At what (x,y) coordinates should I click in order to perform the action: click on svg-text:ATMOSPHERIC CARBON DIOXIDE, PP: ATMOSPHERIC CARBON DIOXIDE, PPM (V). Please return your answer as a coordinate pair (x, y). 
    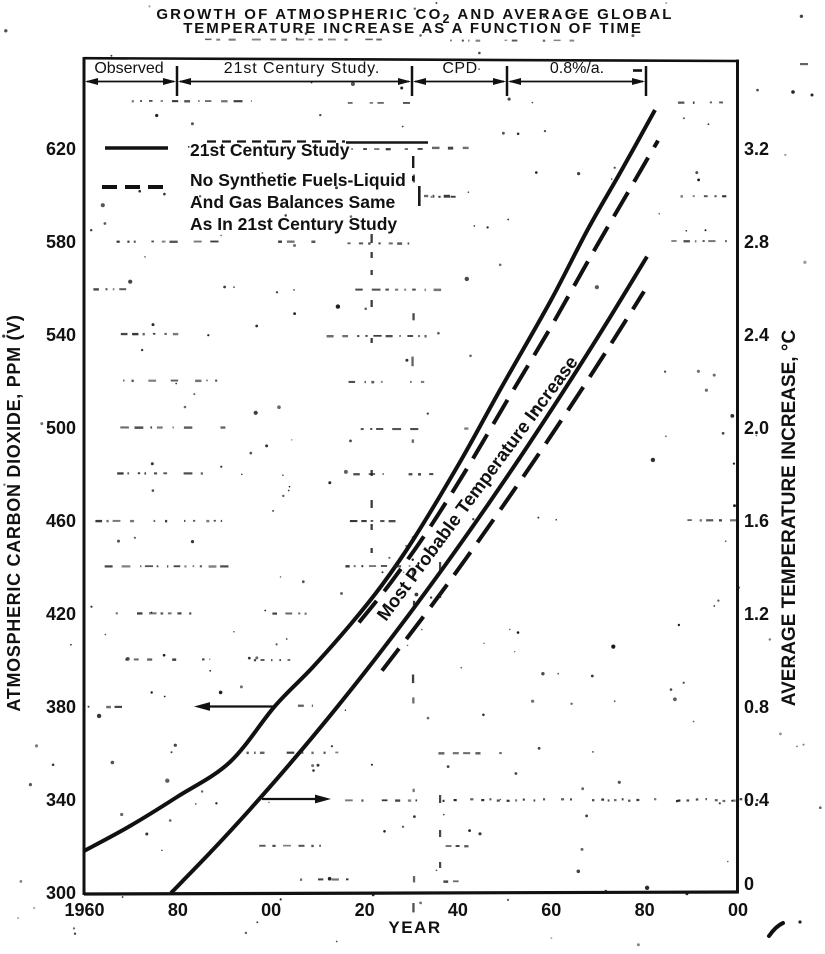
    Looking at the image, I should click on (14, 512).